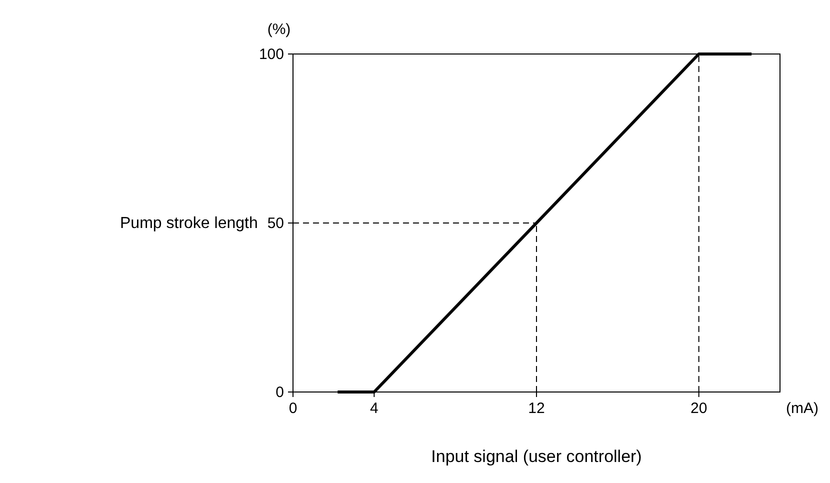  What do you see at coordinates (536, 456) in the screenshot?
I see `x-axis-title: Input signal (user controller)` at bounding box center [536, 456].